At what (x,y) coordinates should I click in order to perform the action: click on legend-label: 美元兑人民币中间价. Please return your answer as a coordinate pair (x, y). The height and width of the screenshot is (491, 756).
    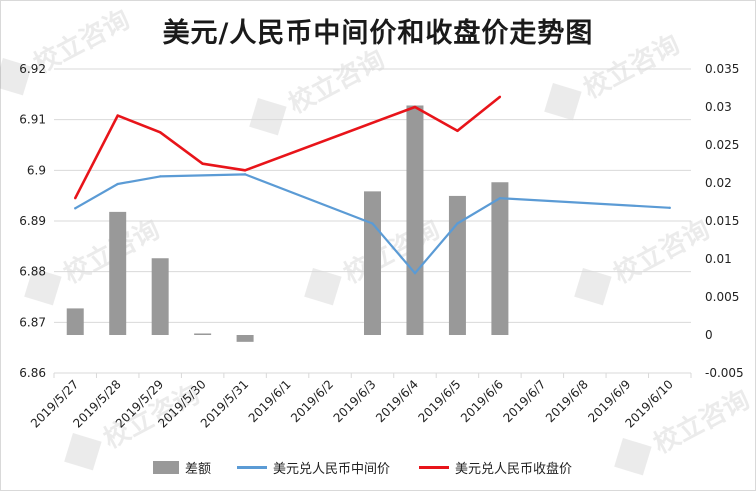
    Looking at the image, I should click on (332, 469).